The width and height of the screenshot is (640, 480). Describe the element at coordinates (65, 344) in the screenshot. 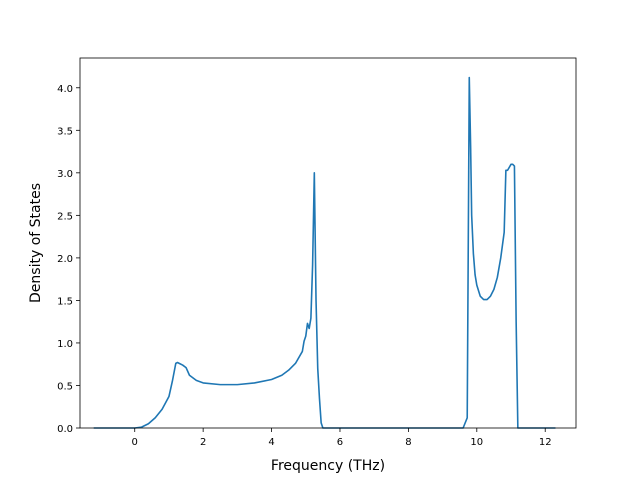

I see `y-tick-label: 1.0` at that location.